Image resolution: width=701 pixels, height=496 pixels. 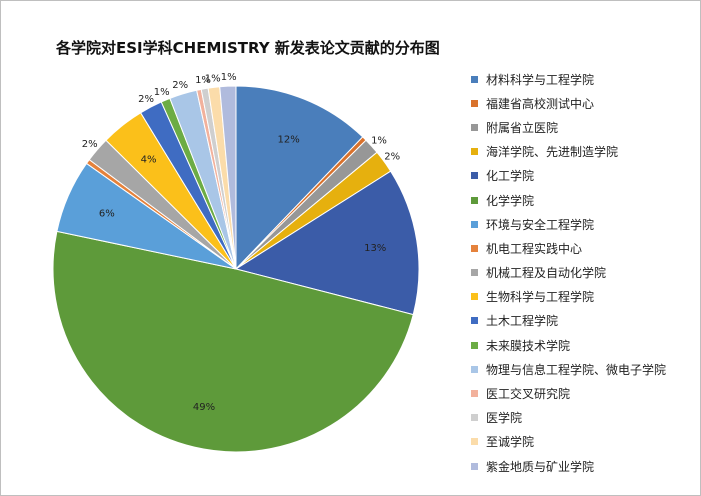 I want to click on data-label-4: 2%, so click(x=392, y=157).